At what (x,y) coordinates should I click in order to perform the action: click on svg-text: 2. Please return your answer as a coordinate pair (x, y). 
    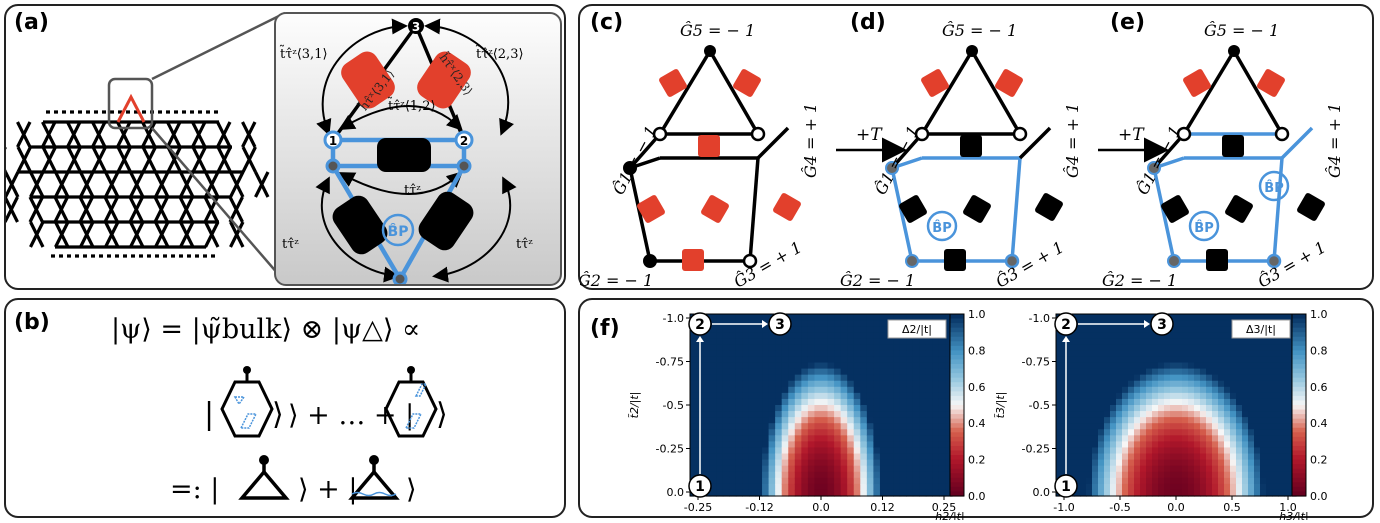
    Looking at the image, I should click on (464, 141).